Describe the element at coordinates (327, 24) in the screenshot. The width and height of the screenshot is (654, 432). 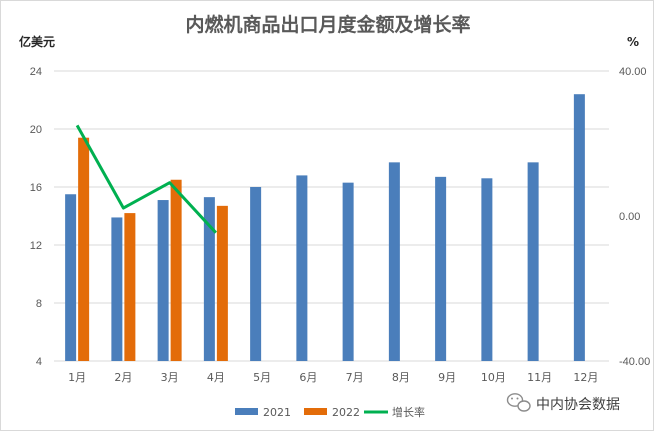
I see `chart-title: 内燃机商品出口月度金额及增长率` at that location.